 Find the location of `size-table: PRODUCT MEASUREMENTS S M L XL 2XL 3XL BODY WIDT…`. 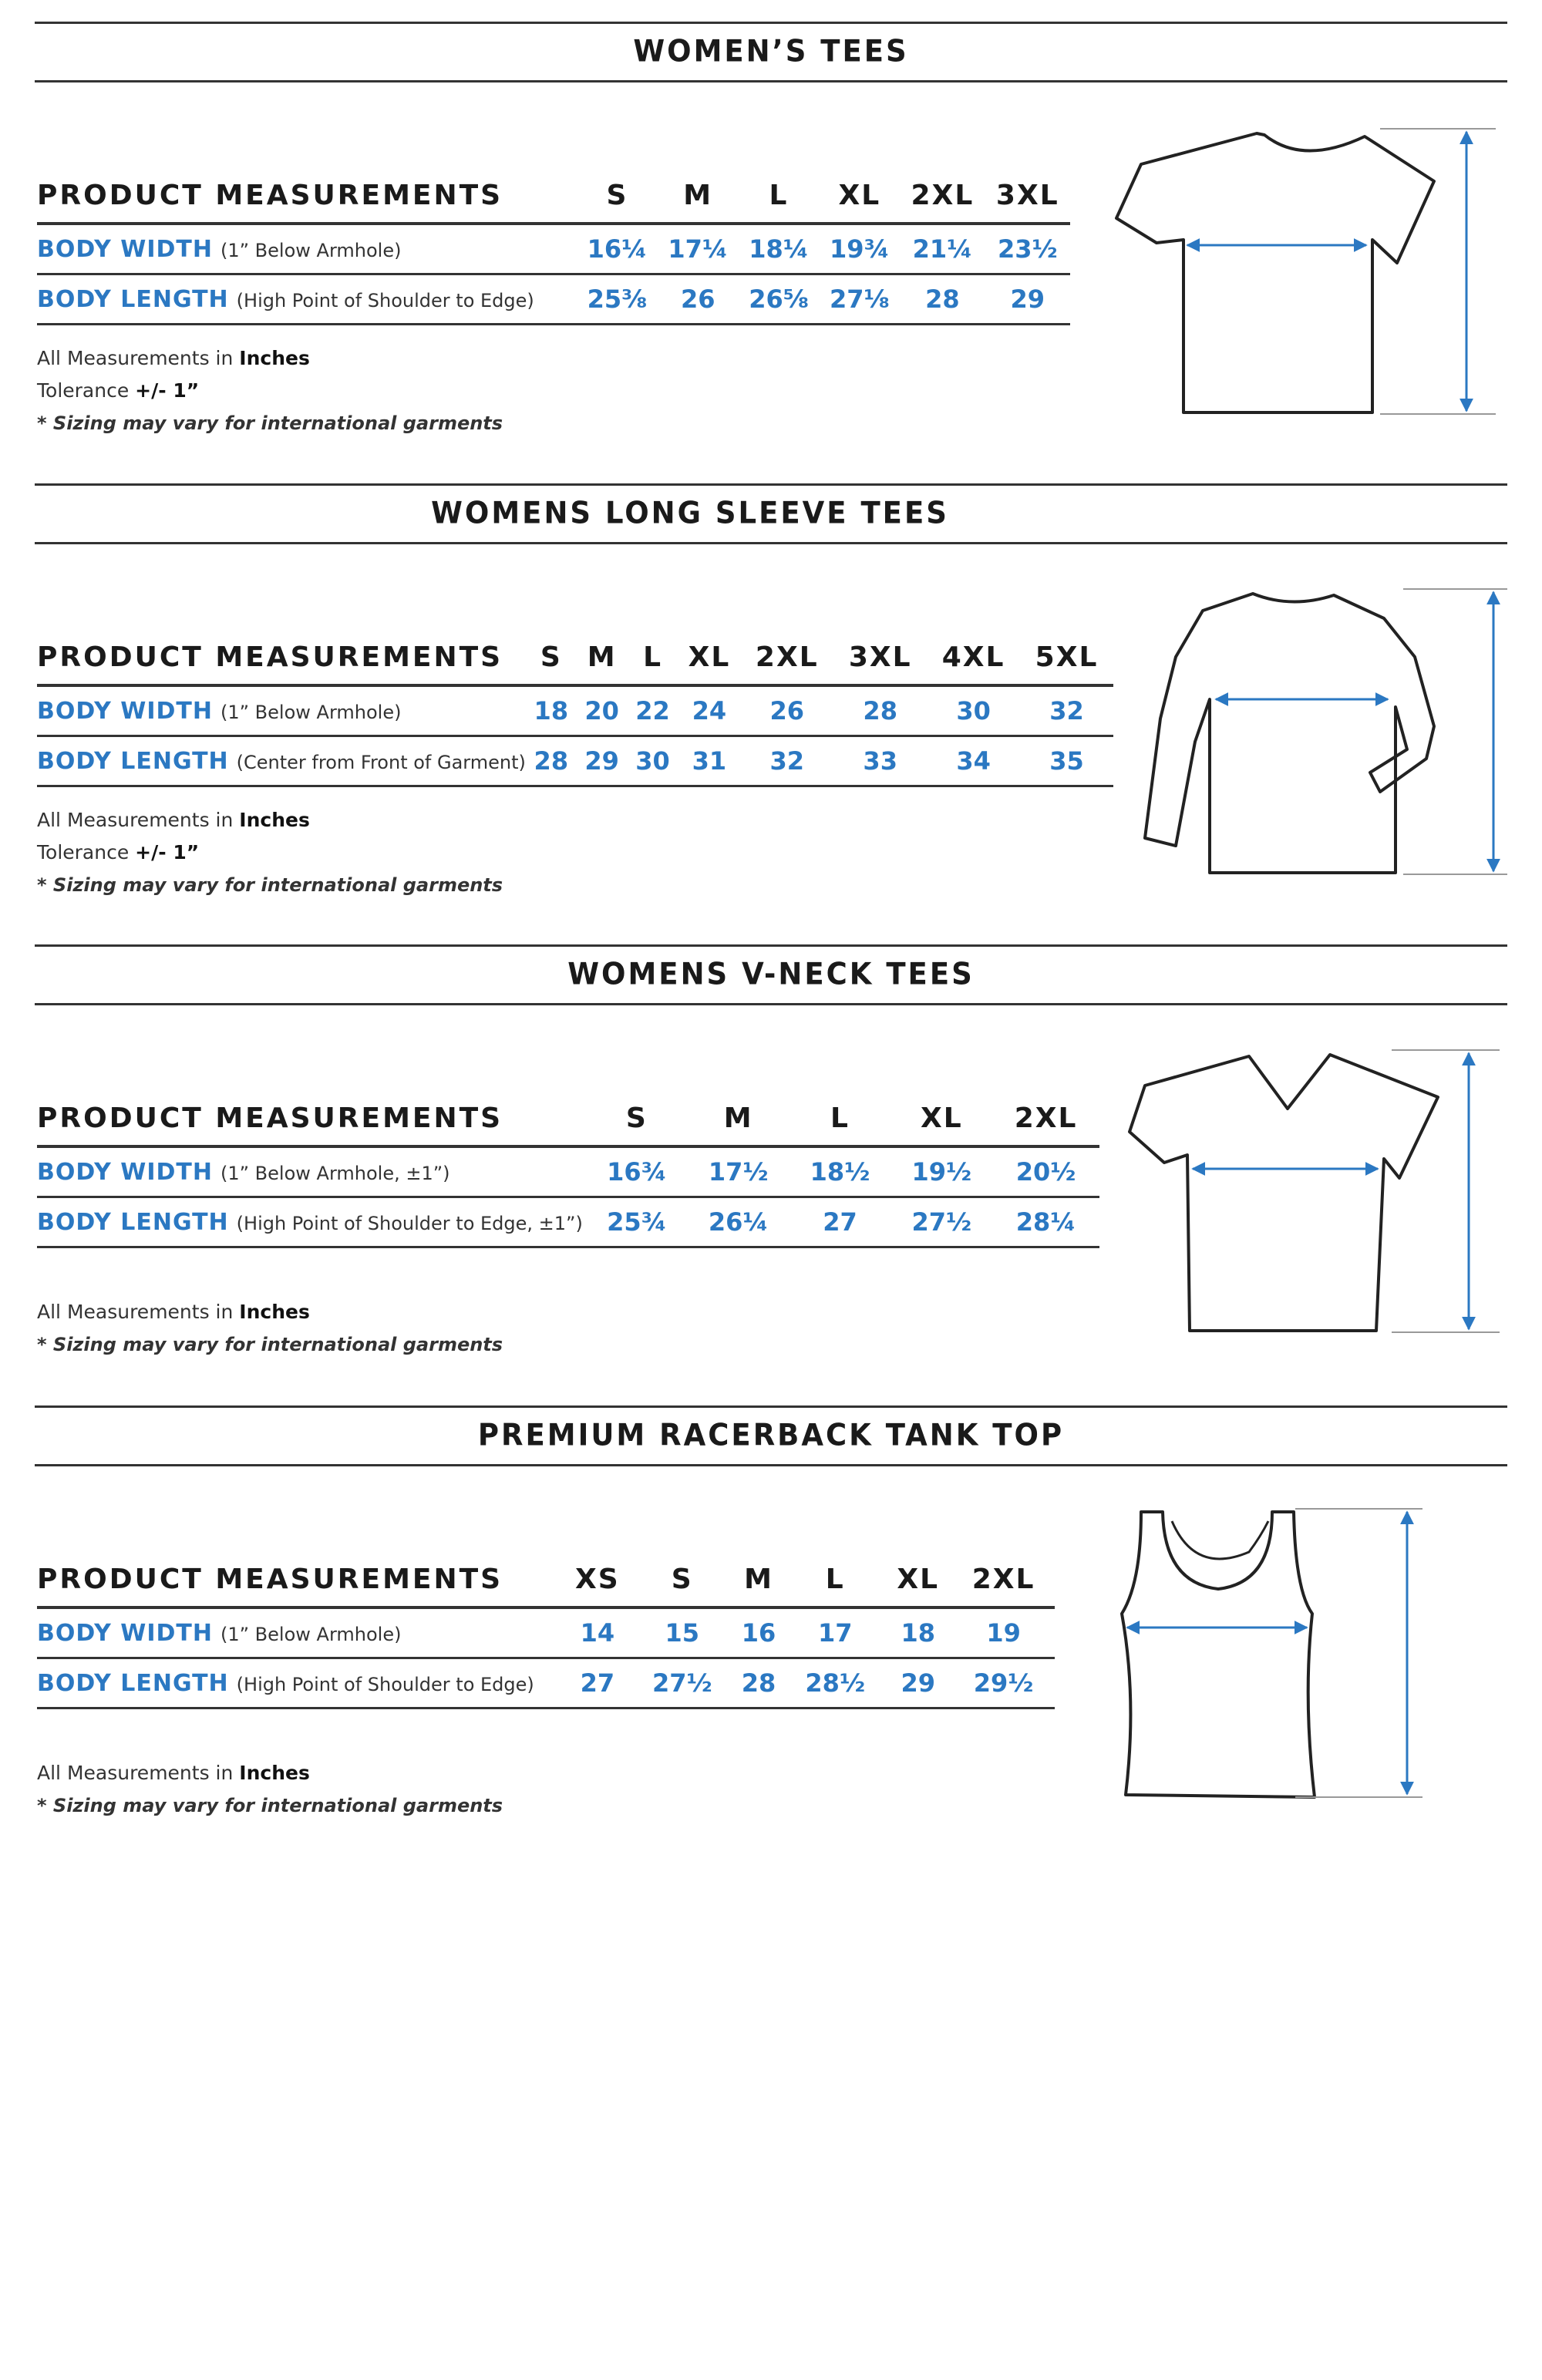

size-table: PRODUCT MEASUREMENTS S M L XL 2XL 3XL BODY WIDT… is located at coordinates (553, 247).